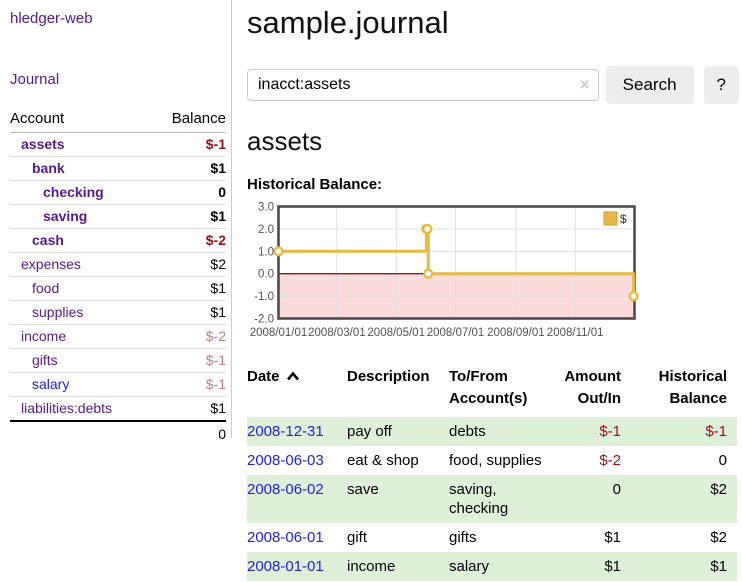 This screenshot has height=582, width=742. I want to click on legend-swatch, so click(610, 218).